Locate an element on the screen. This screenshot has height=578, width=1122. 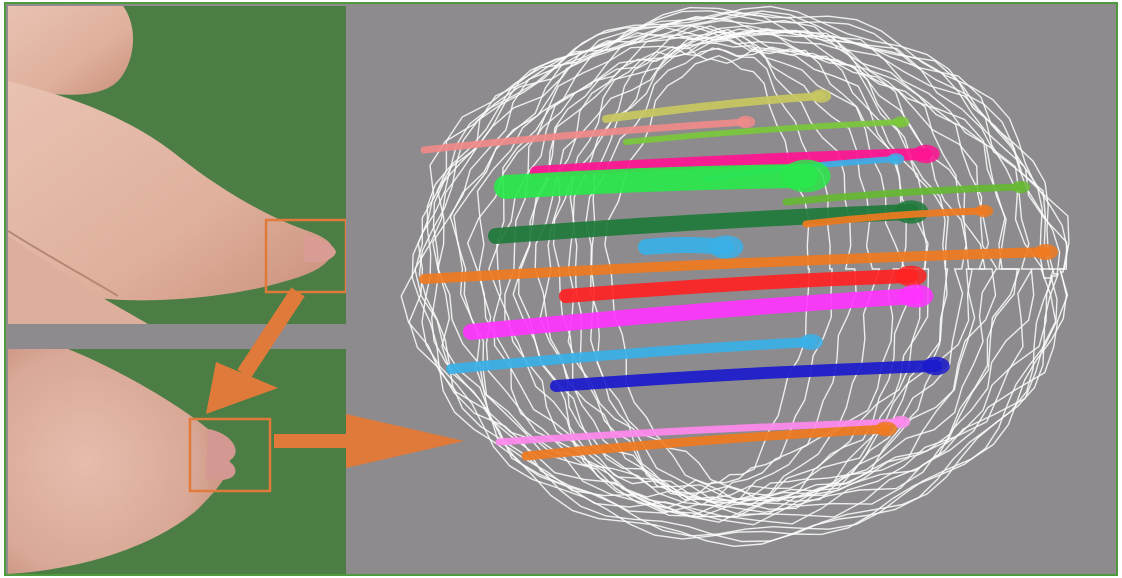
bottom-highlight-box is located at coordinates (230, 455).